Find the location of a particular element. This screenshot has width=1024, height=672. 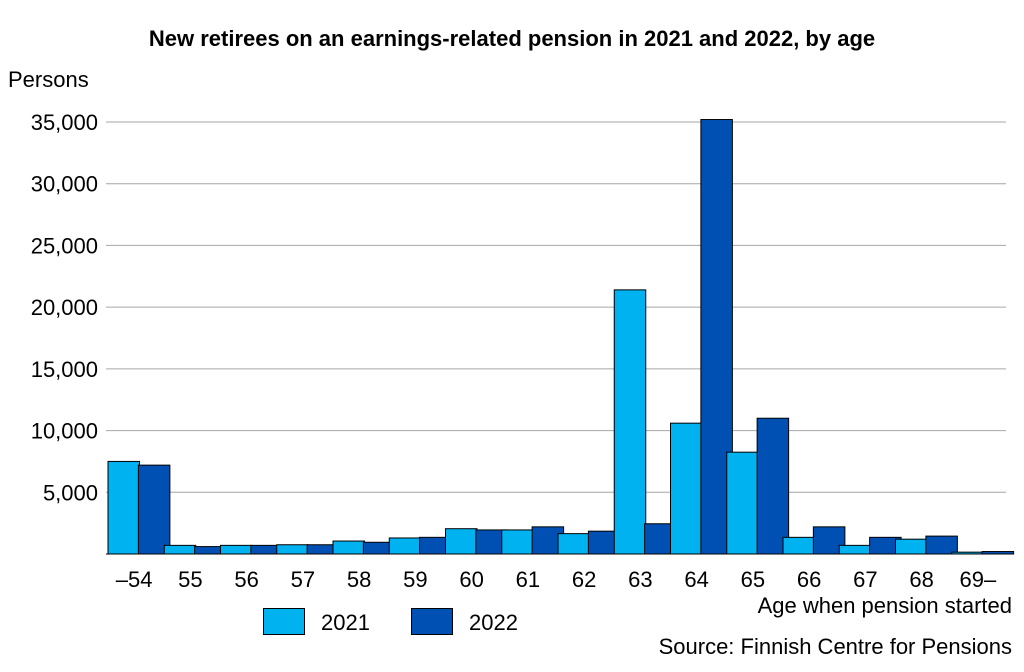

x-tick-label: 65 is located at coordinates (753, 579).